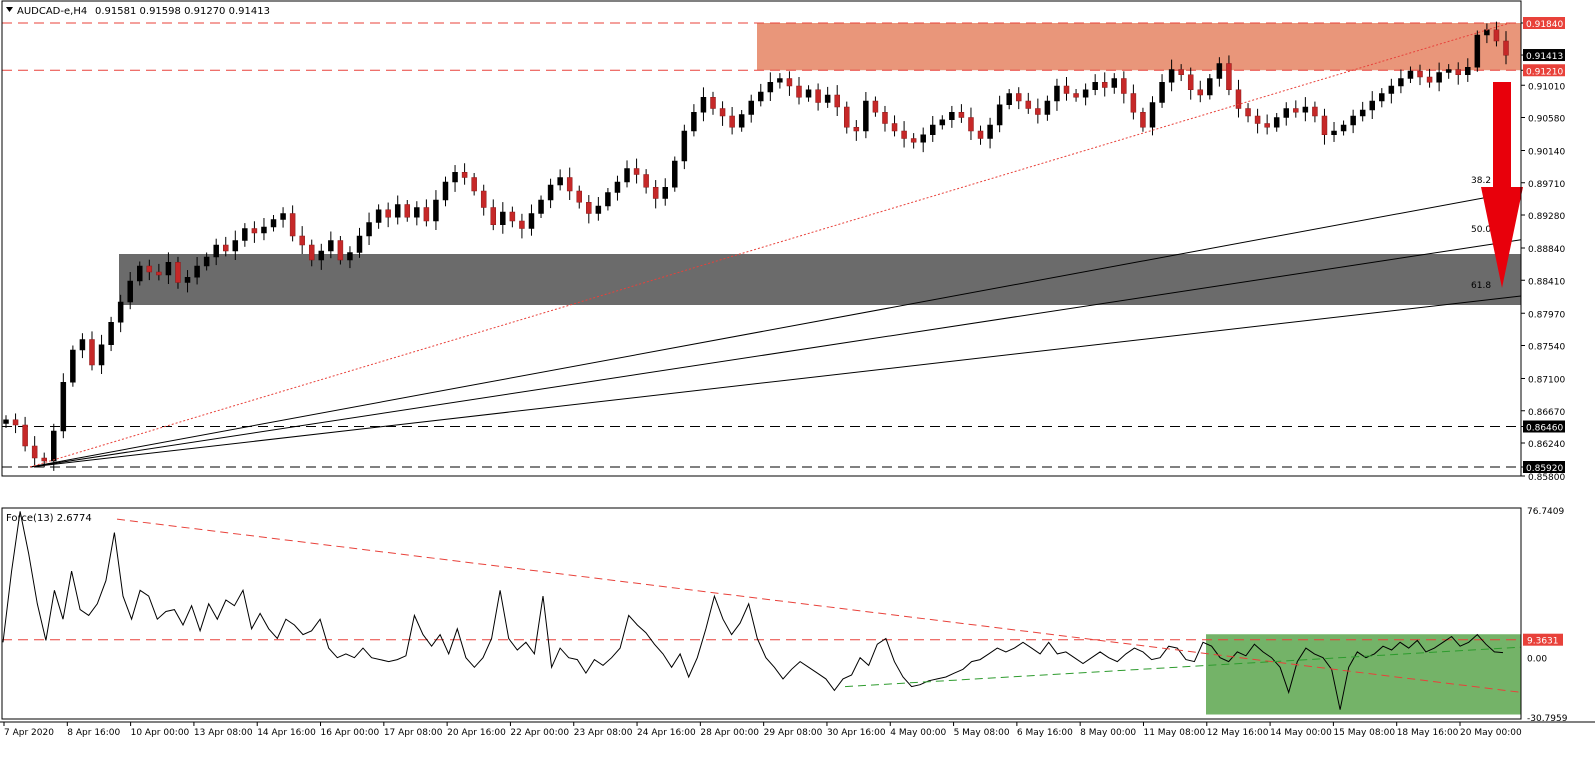 This screenshot has height=757, width=1595. Describe the element at coordinates (49, 518) in the screenshot. I see `force-header: Force(13) 2.6774` at that location.